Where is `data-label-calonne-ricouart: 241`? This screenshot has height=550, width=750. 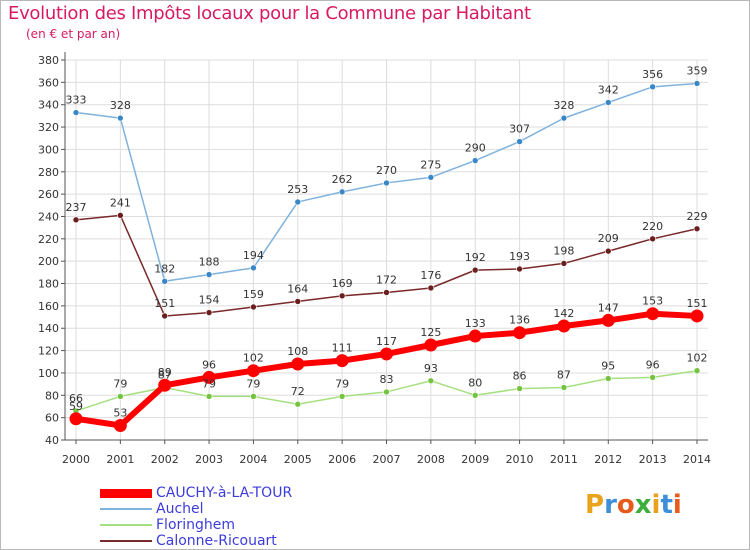
data-label-calonne-ricouart: 241 is located at coordinates (120, 202).